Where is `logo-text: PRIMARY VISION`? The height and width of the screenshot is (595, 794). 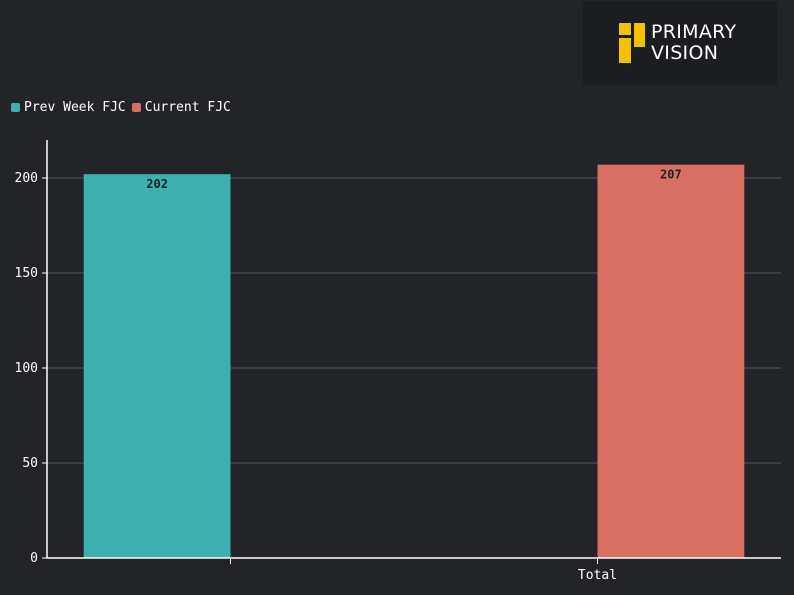
logo-text: PRIMARY VISION is located at coordinates (693, 43).